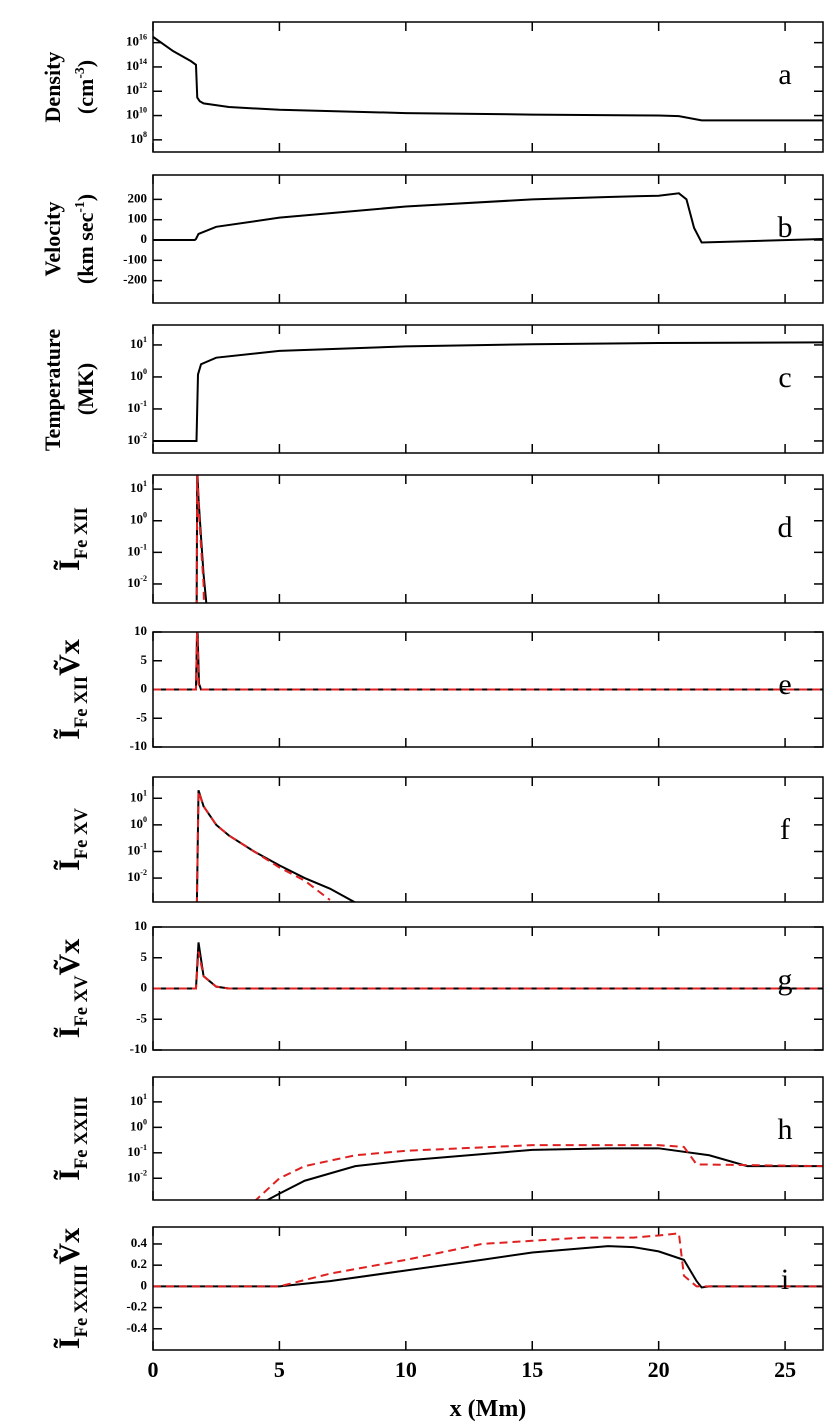  What do you see at coordinates (138, 138) in the screenshot?
I see `y-tick-label: 10⁸` at bounding box center [138, 138].